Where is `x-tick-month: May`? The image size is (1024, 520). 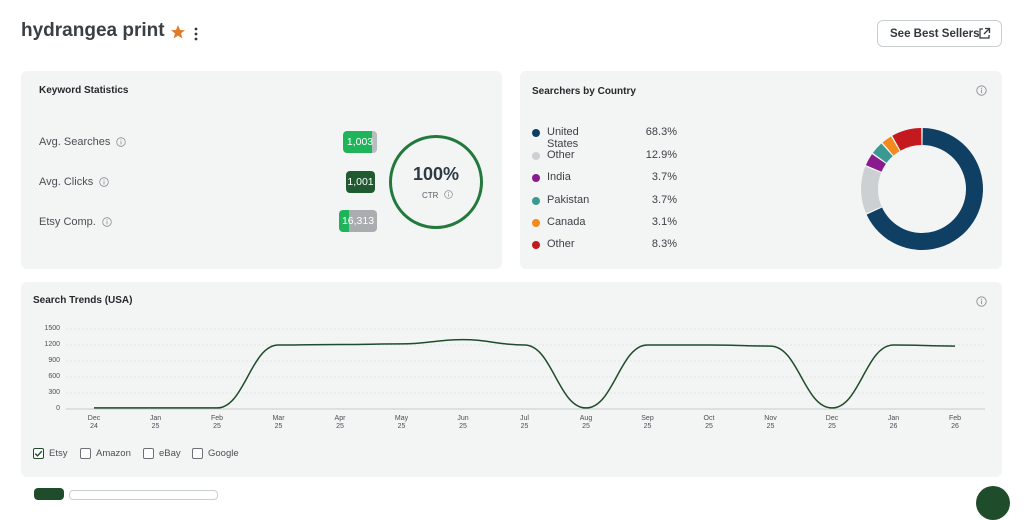
x-tick-month: May is located at coordinates (401, 418).